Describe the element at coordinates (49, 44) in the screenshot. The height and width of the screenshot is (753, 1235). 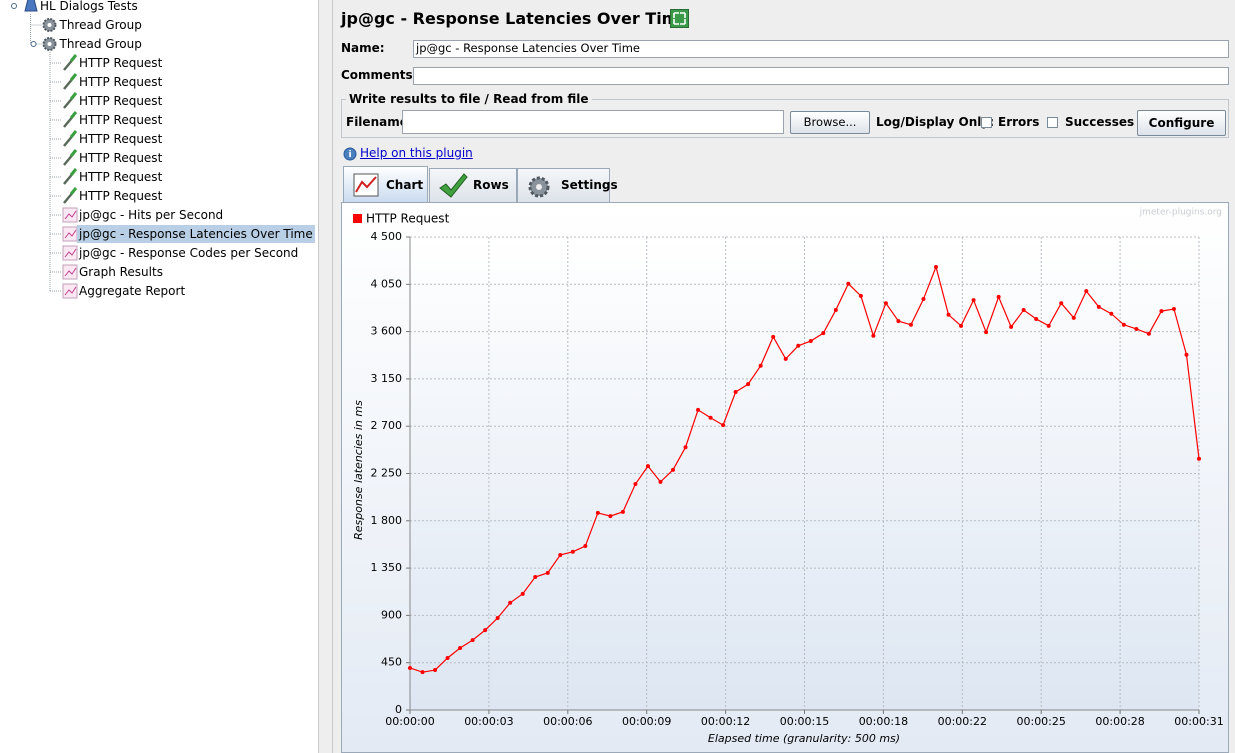
I see `gear-hole` at that location.